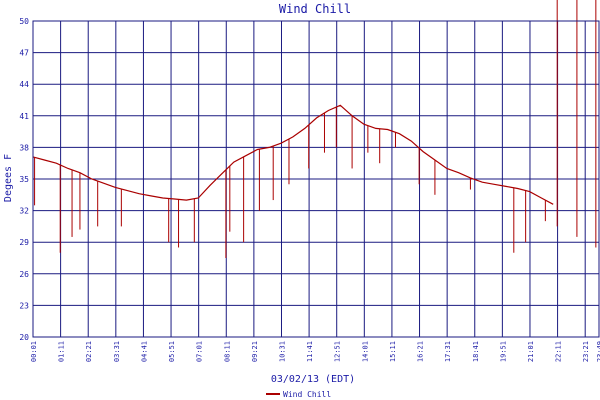  Describe the element at coordinates (24, 337) in the screenshot. I see `y-tick-label: 20` at that location.